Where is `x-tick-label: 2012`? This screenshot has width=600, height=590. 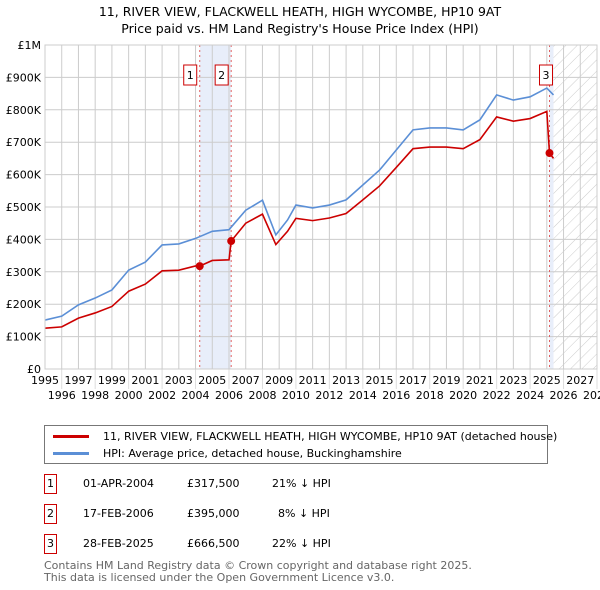 x-tick-label: 2012 is located at coordinates (329, 395).